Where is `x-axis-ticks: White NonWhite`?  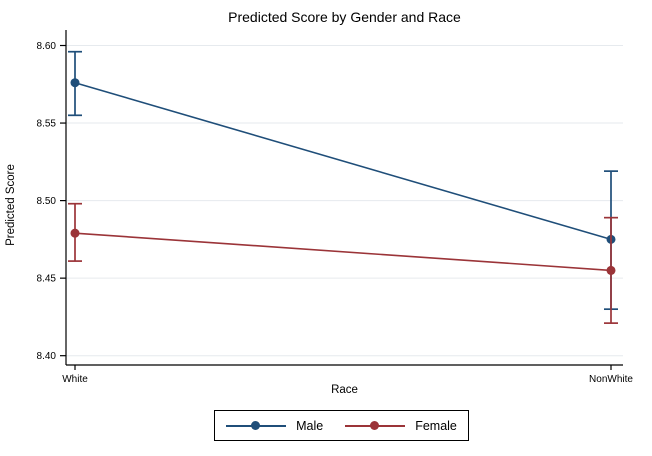 x-axis-ticks: White NonWhite is located at coordinates (347, 375).